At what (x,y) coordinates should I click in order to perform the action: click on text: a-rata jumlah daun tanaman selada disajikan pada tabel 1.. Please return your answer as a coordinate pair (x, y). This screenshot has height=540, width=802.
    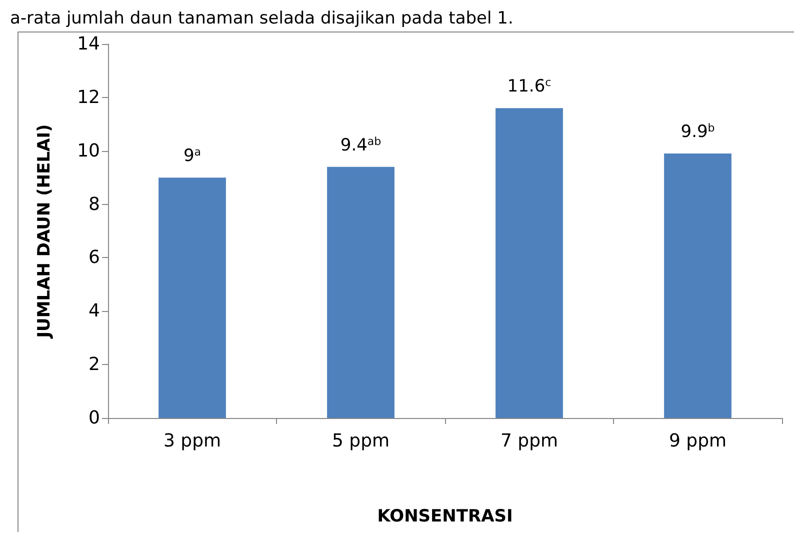
    Looking at the image, I should click on (262, 18).